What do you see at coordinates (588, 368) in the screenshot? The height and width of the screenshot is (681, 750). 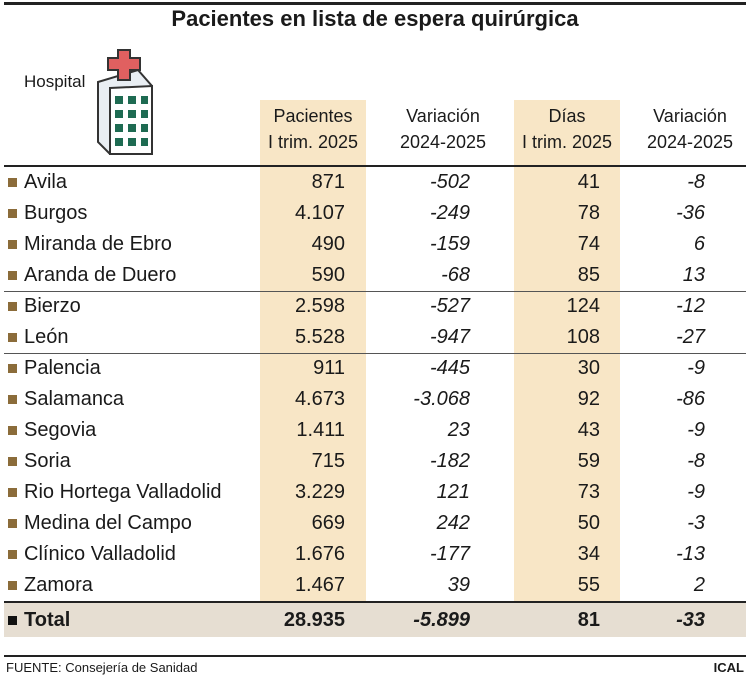 I see `cell-value: 30` at bounding box center [588, 368].